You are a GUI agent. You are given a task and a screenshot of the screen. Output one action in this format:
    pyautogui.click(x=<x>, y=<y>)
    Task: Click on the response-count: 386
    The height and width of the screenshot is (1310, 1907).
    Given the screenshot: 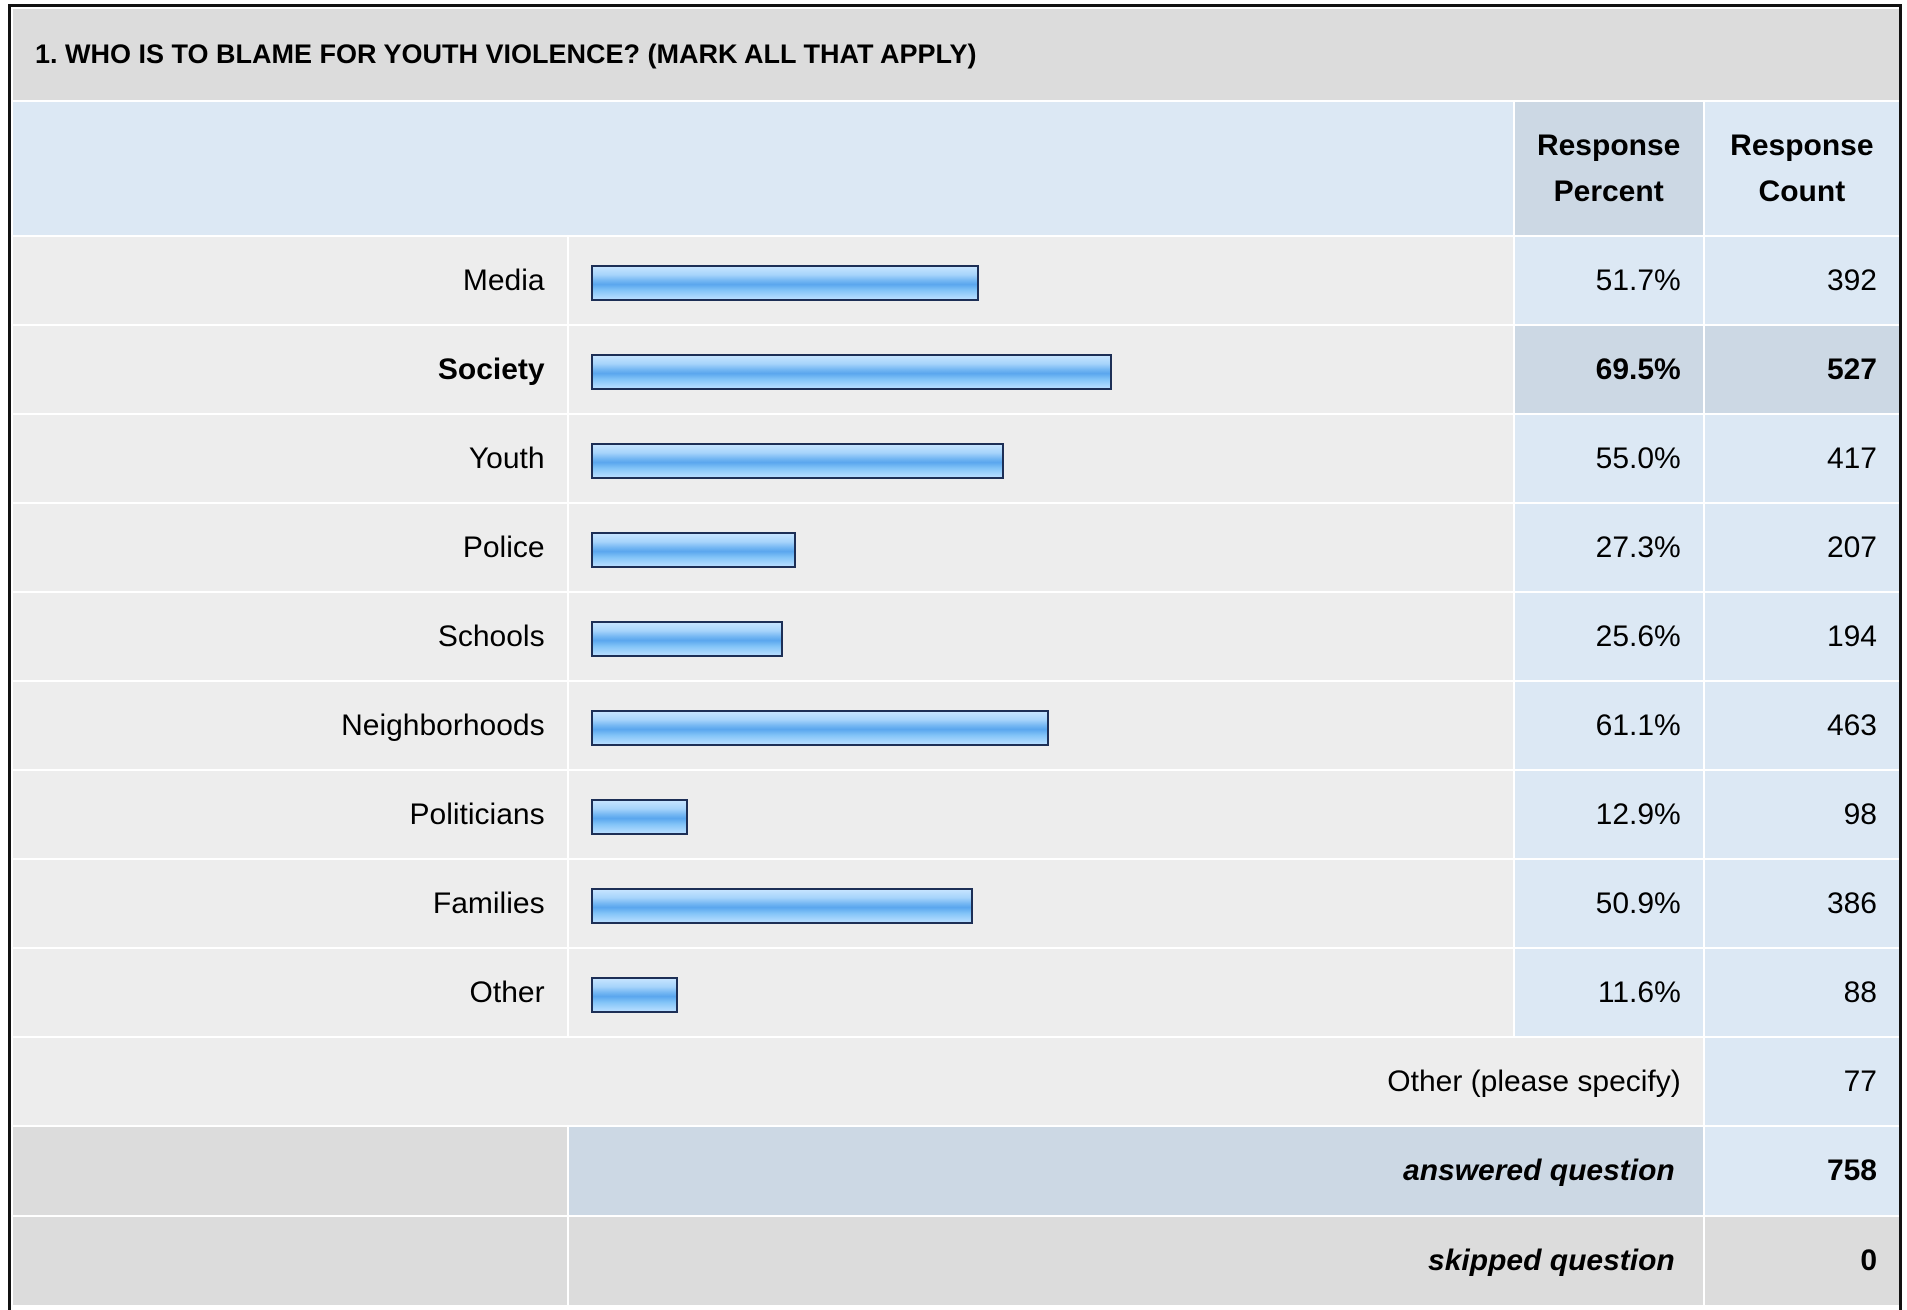 What is the action you would take?
    pyautogui.click(x=1801, y=903)
    